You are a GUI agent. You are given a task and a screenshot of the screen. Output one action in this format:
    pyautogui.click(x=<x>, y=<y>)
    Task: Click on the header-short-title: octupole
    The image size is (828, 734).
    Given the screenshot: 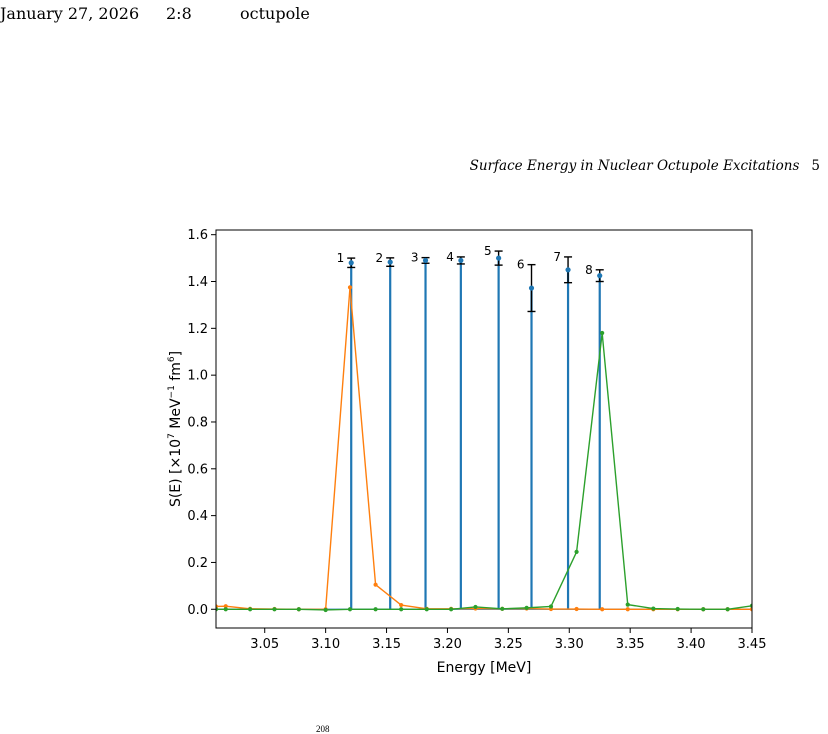 What is the action you would take?
    pyautogui.click(x=275, y=13)
    